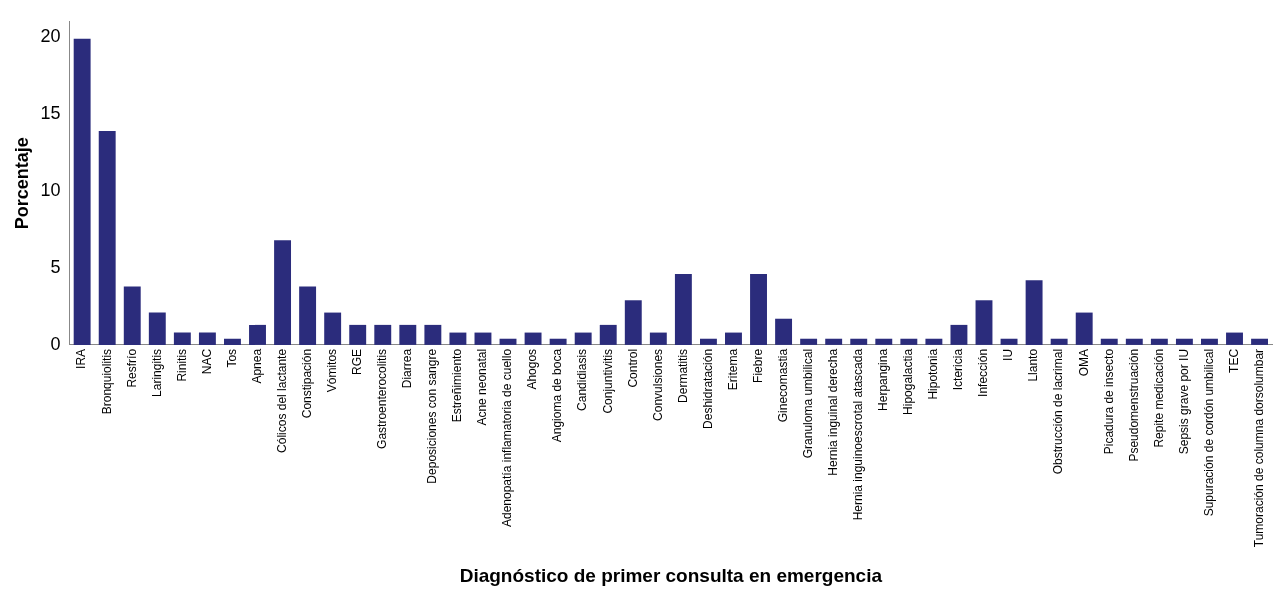 The image size is (1288, 602). Describe the element at coordinates (833, 412) in the screenshot. I see `x-tick-label: Hernia inguinal derecha` at that location.